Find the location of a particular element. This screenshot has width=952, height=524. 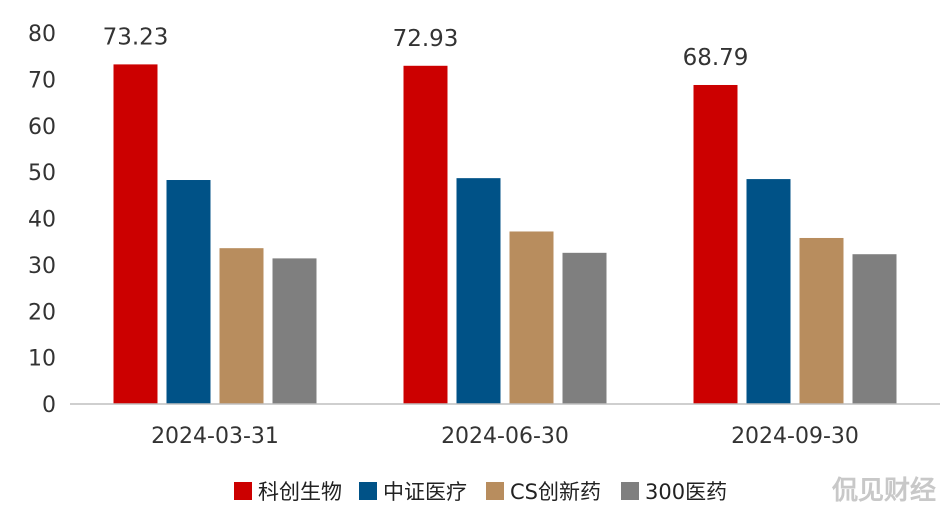

data-labels: 73.23 72.93 68.79 is located at coordinates (426, 47).